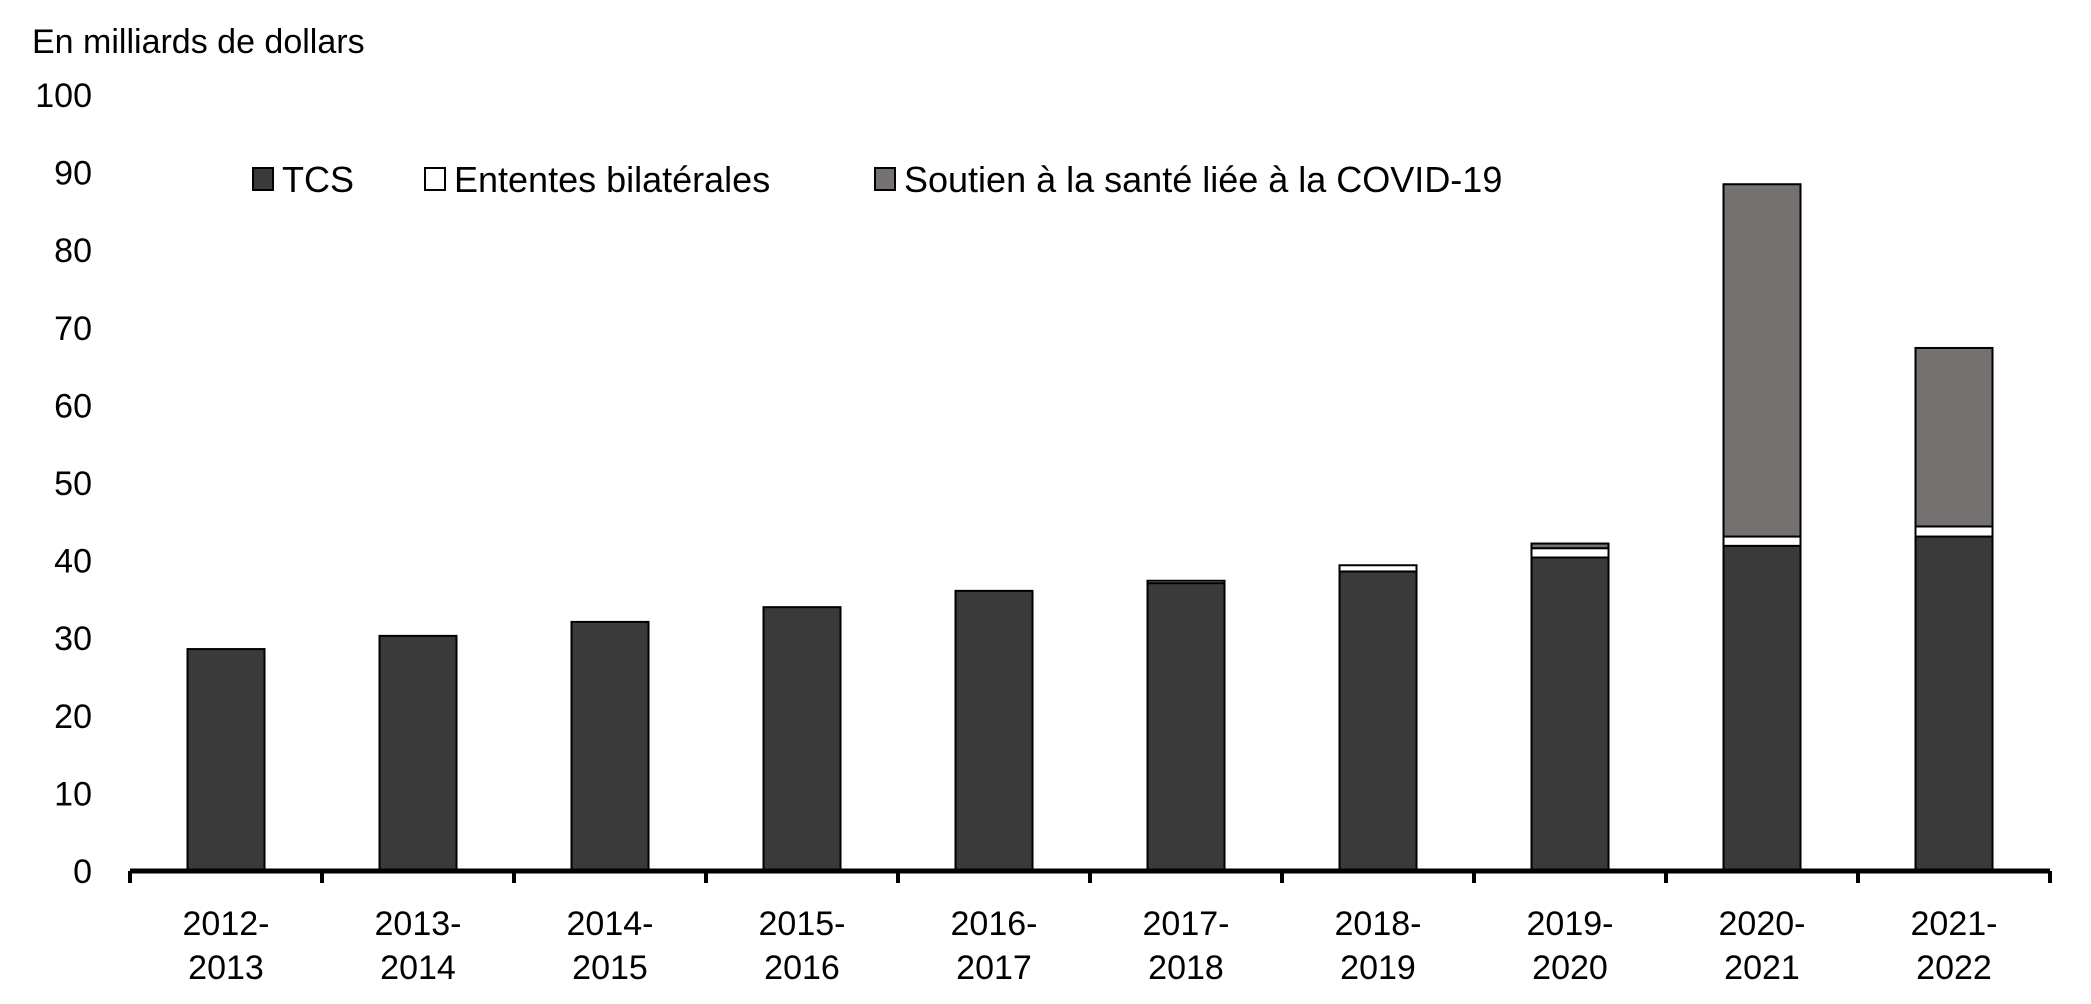 Image resolution: width=2091 pixels, height=1004 pixels. Describe the element at coordinates (1570, 946) in the screenshot. I see `x-tick-label: 2019-2020` at that location.